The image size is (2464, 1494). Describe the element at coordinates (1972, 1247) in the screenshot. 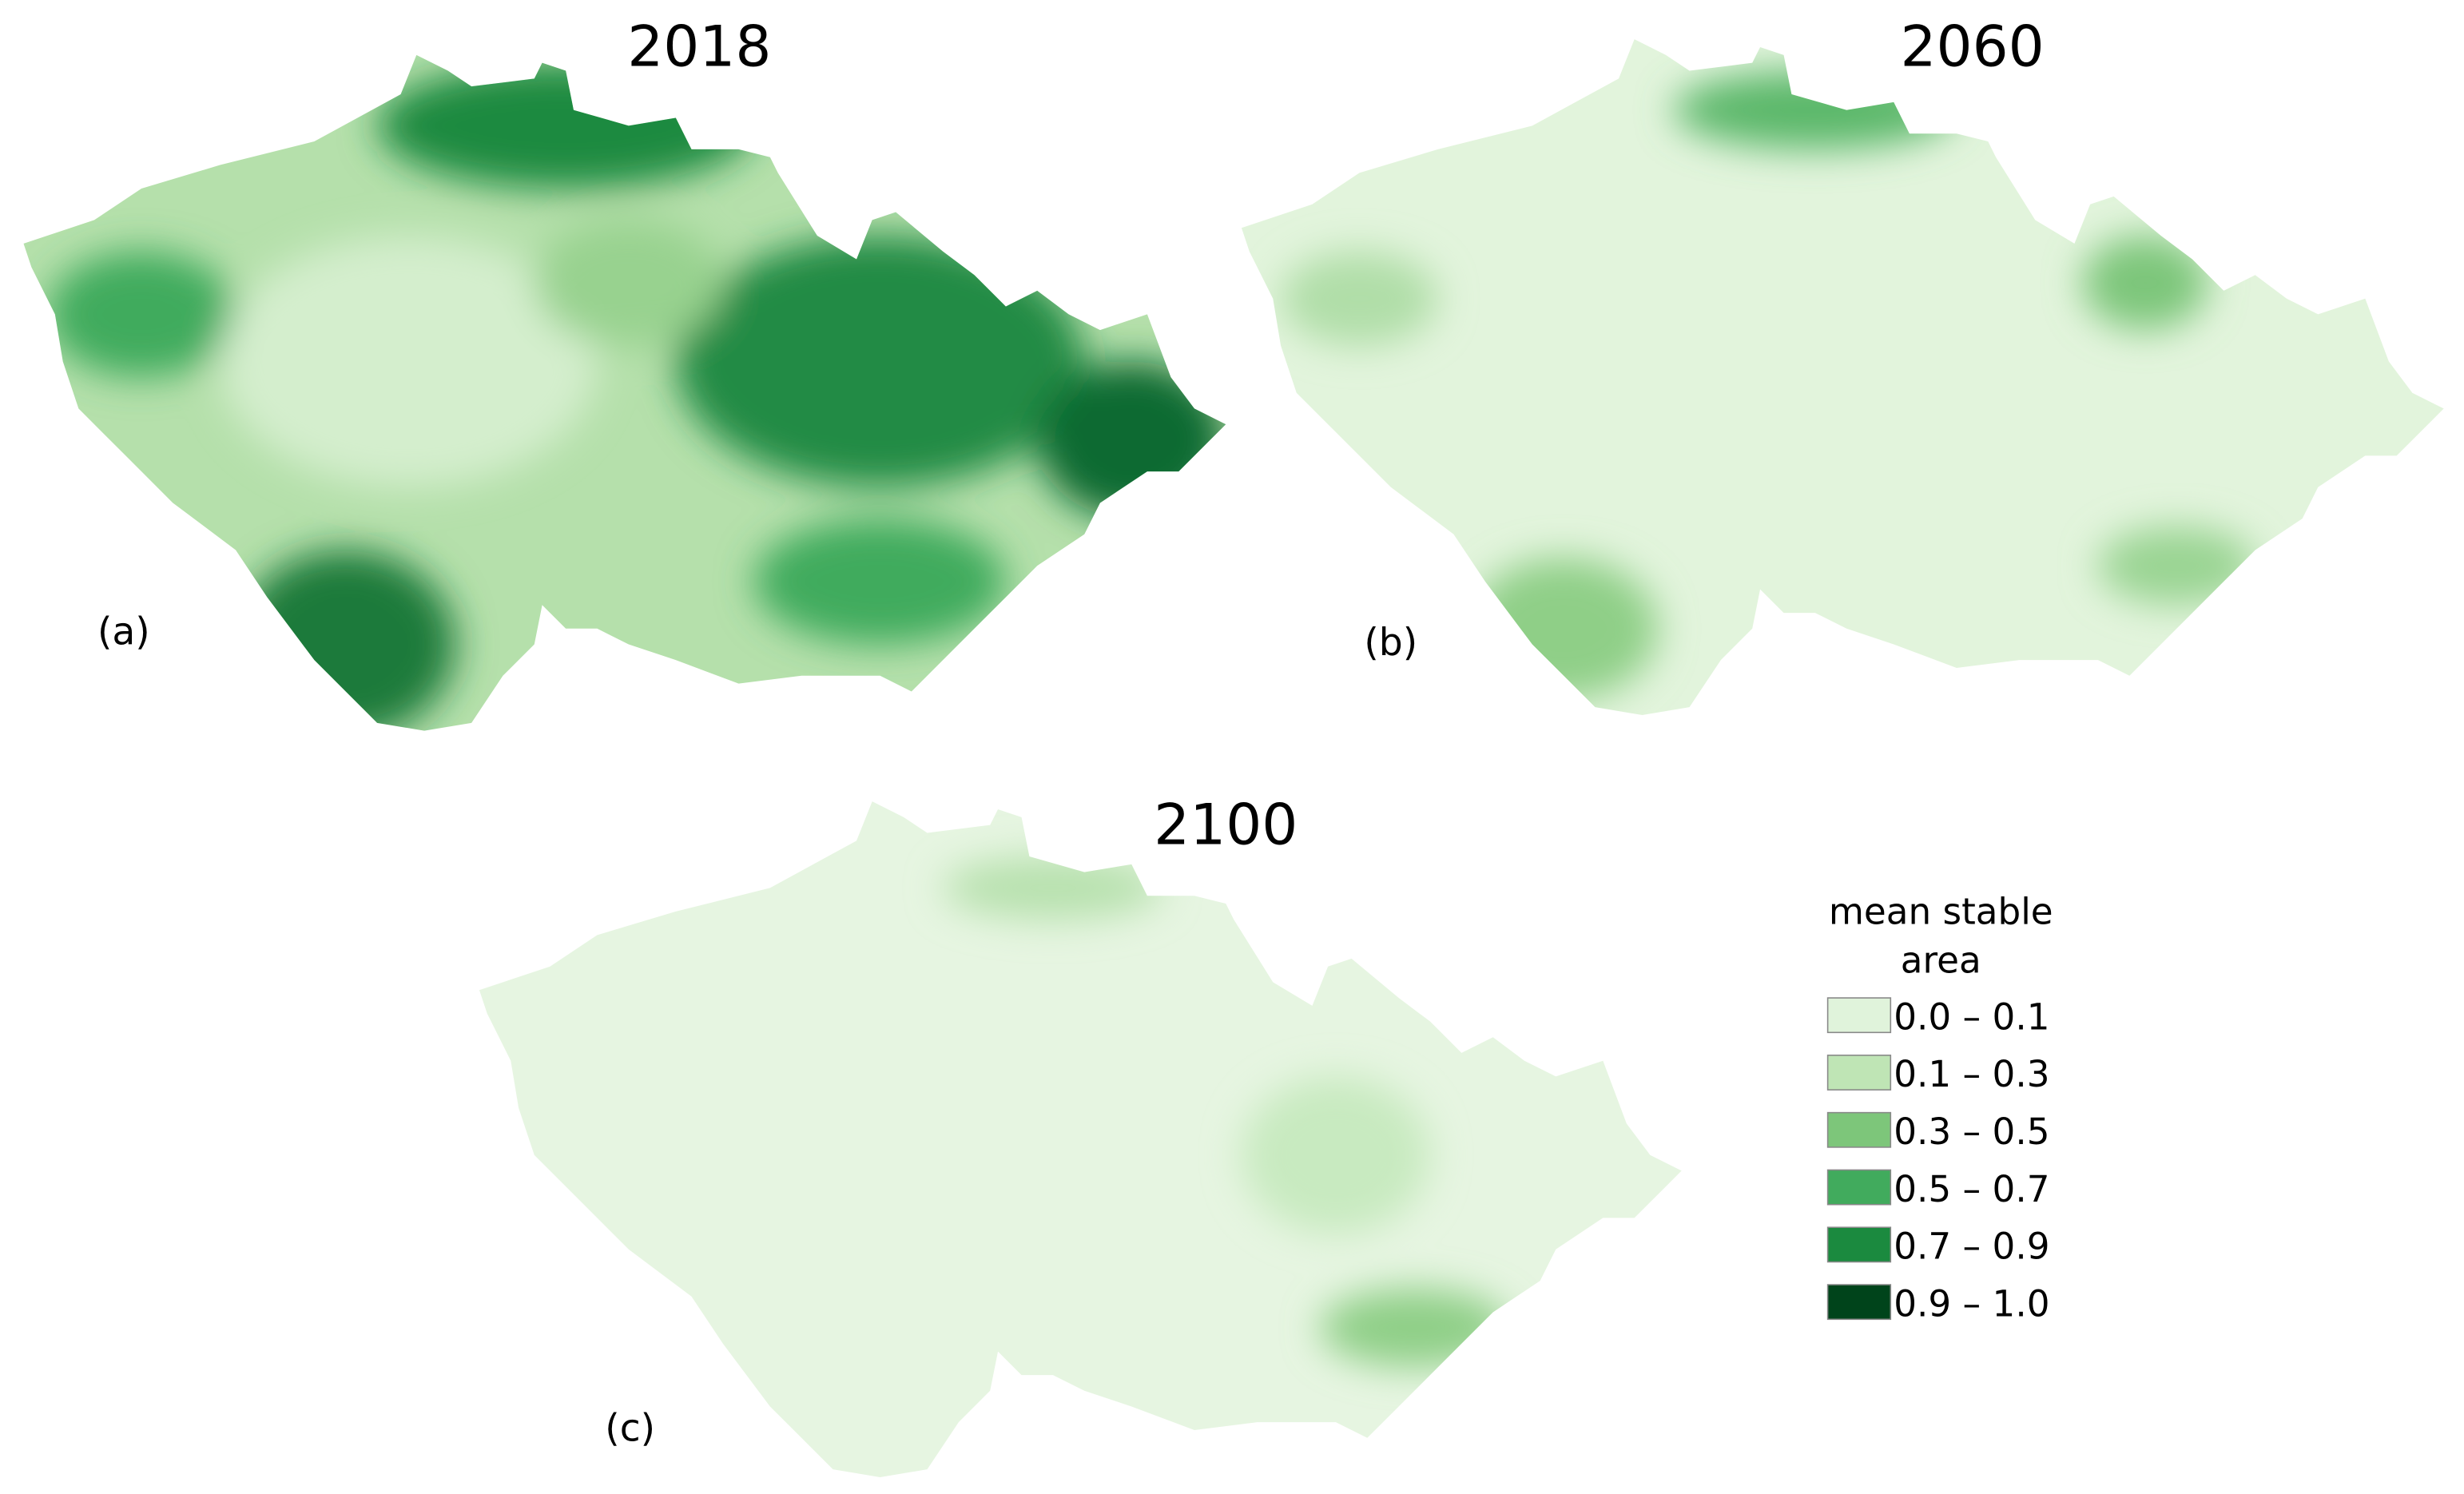

I see `legend-label: 0.7 – 0.9` at that location.